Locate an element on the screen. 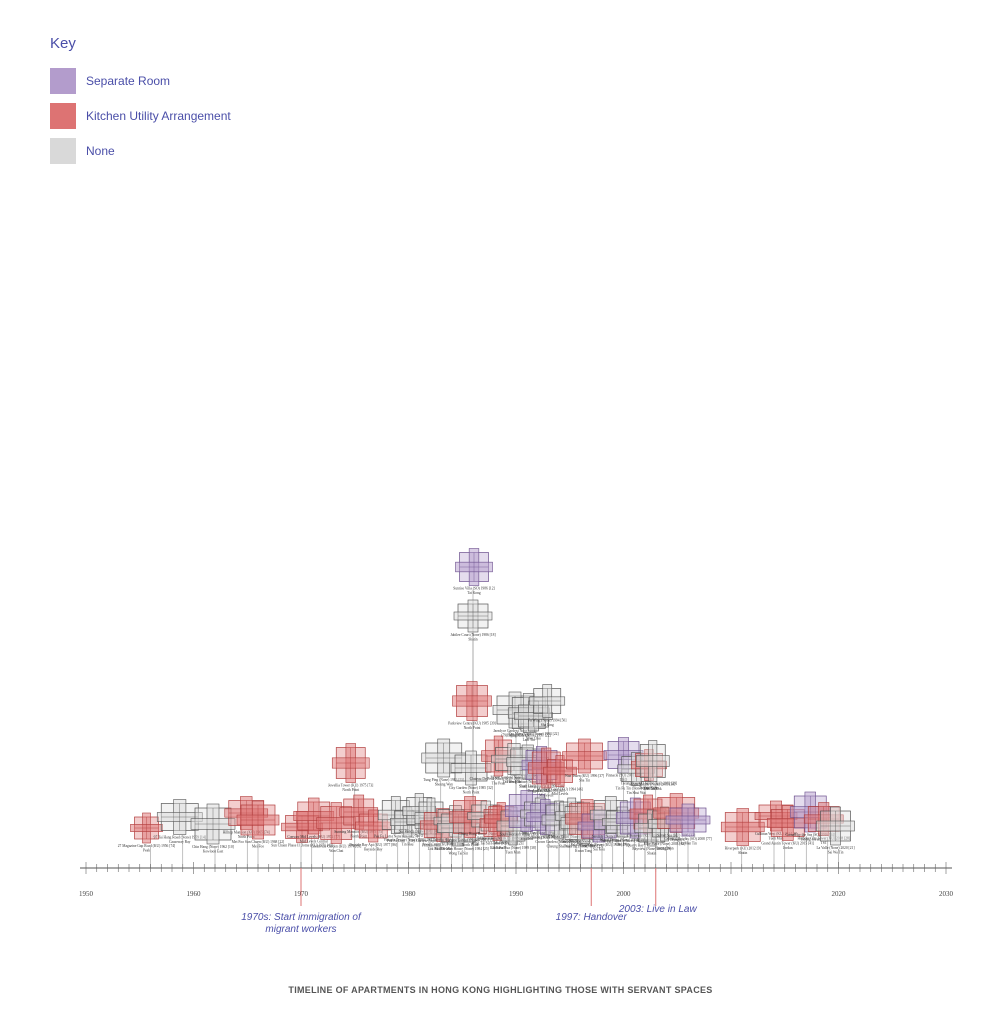 Image resolution: width=1001 pixels, height=1030 pixels. axis-tick-label: 2000 is located at coordinates (624, 894).